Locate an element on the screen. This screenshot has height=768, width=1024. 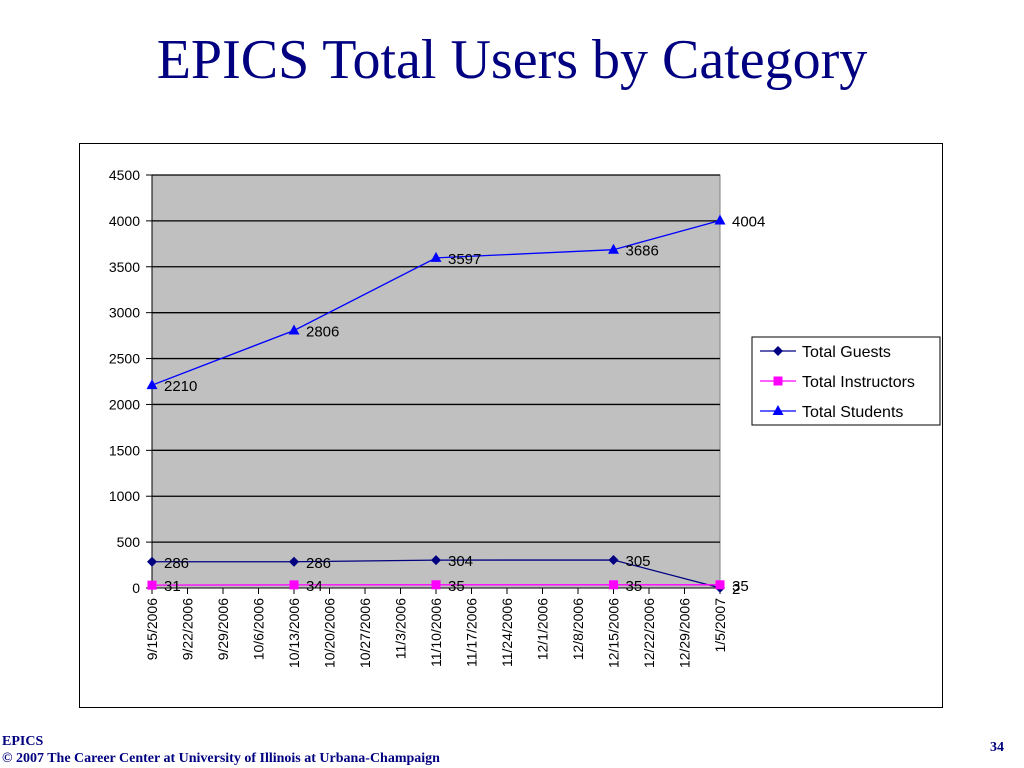
y-tick-label: 4500 is located at coordinates (124, 175).